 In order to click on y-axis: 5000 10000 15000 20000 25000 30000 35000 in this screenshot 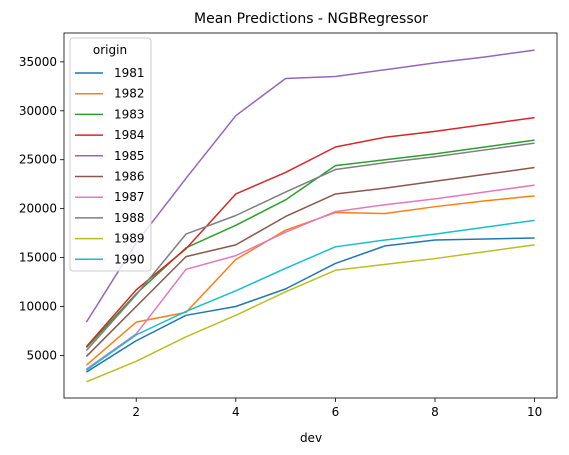, I will do `click(41, 208)`.